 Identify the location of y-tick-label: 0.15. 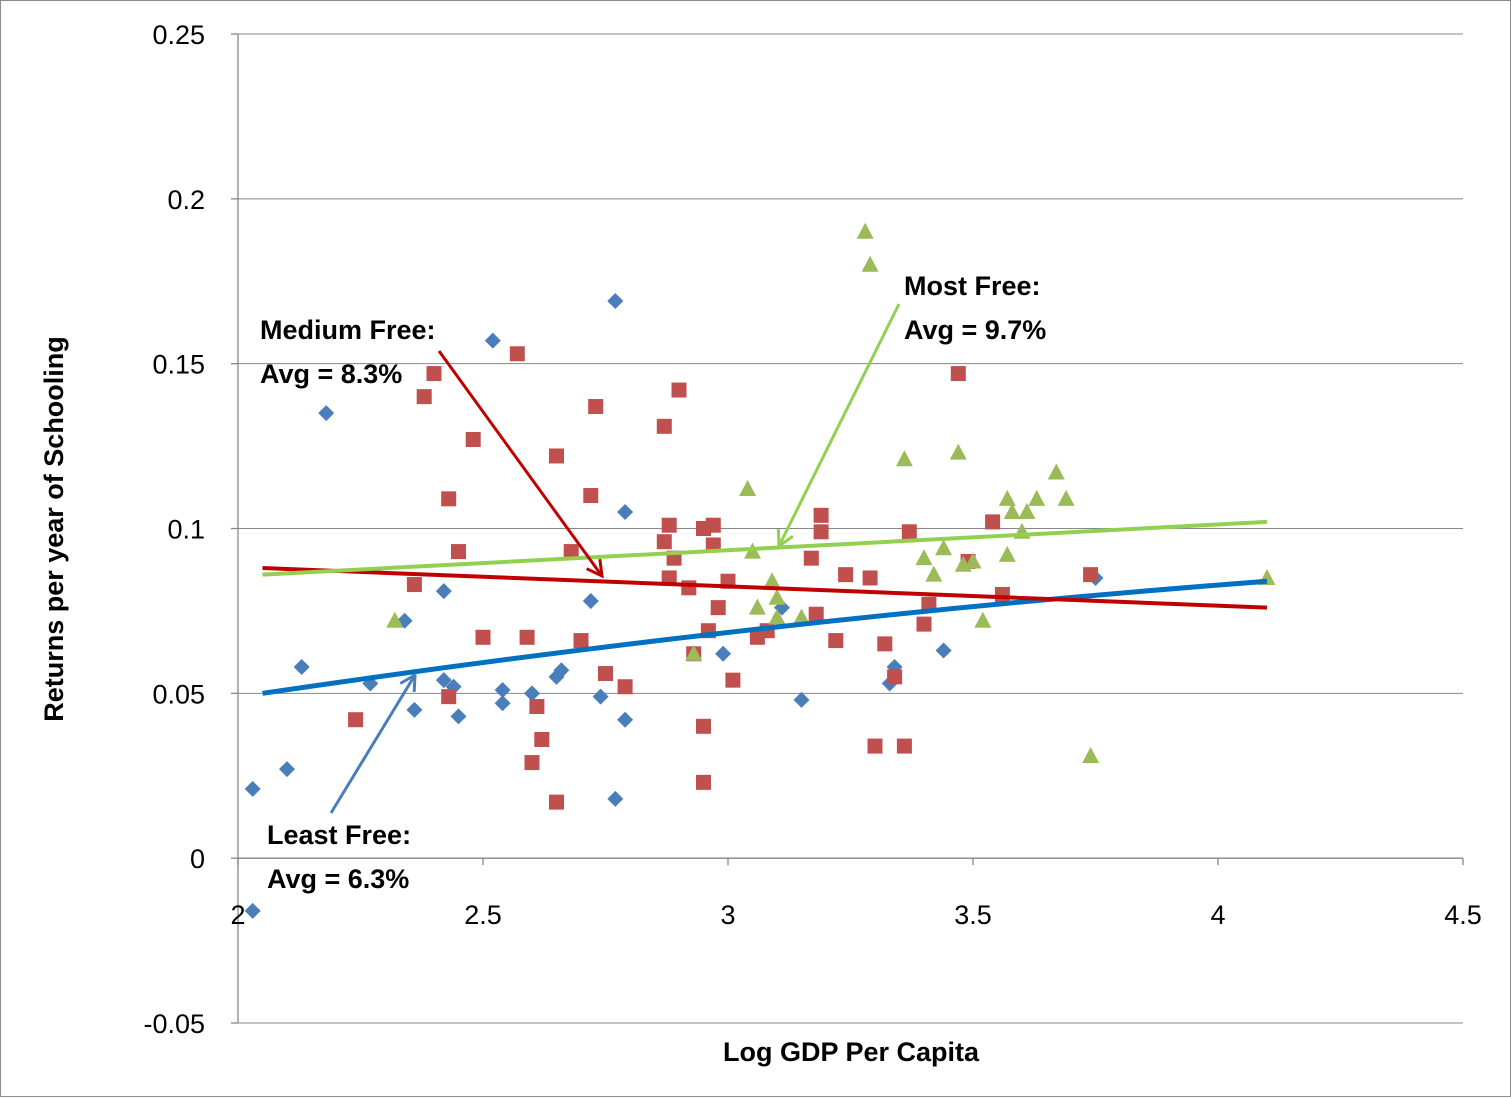
(178, 365).